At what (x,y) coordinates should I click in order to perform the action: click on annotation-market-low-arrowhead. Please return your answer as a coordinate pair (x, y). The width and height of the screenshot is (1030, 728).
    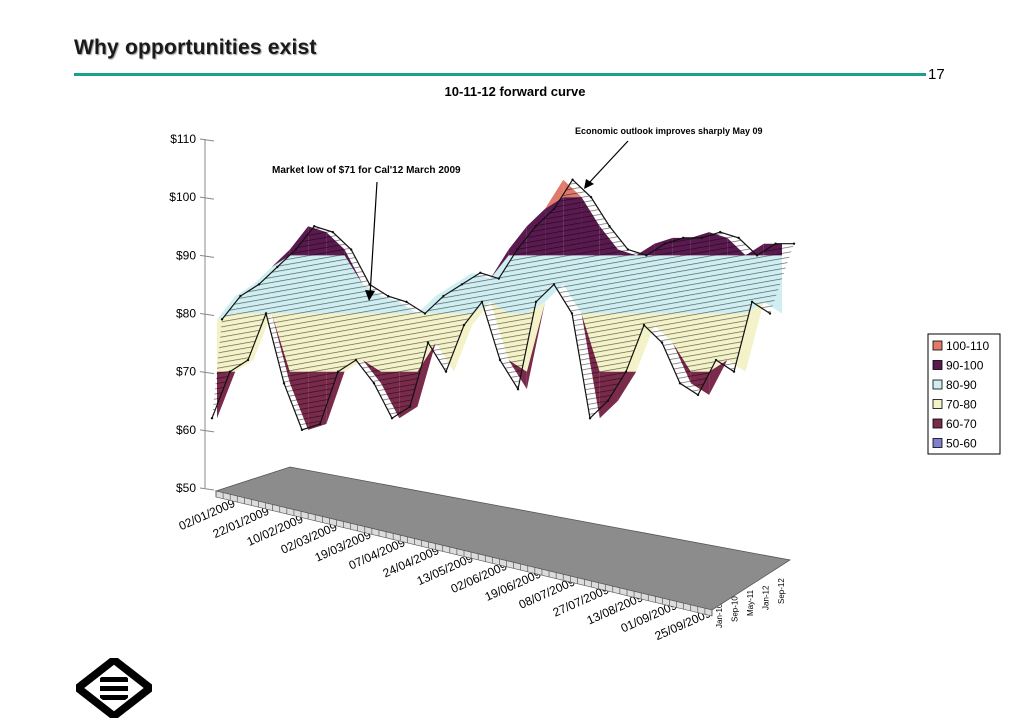
    Looking at the image, I should click on (370, 295).